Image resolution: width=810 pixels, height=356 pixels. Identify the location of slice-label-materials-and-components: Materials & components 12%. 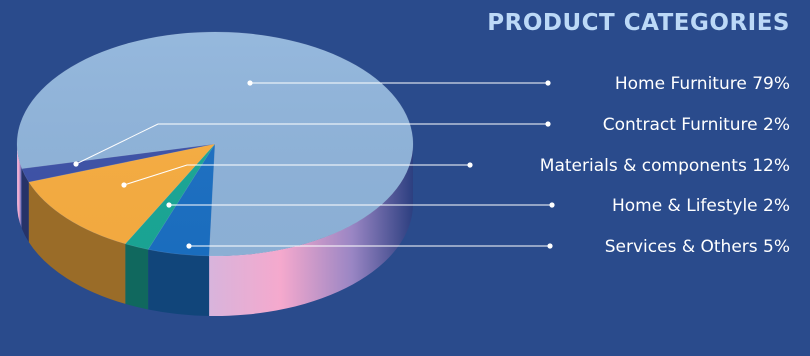
(665, 166).